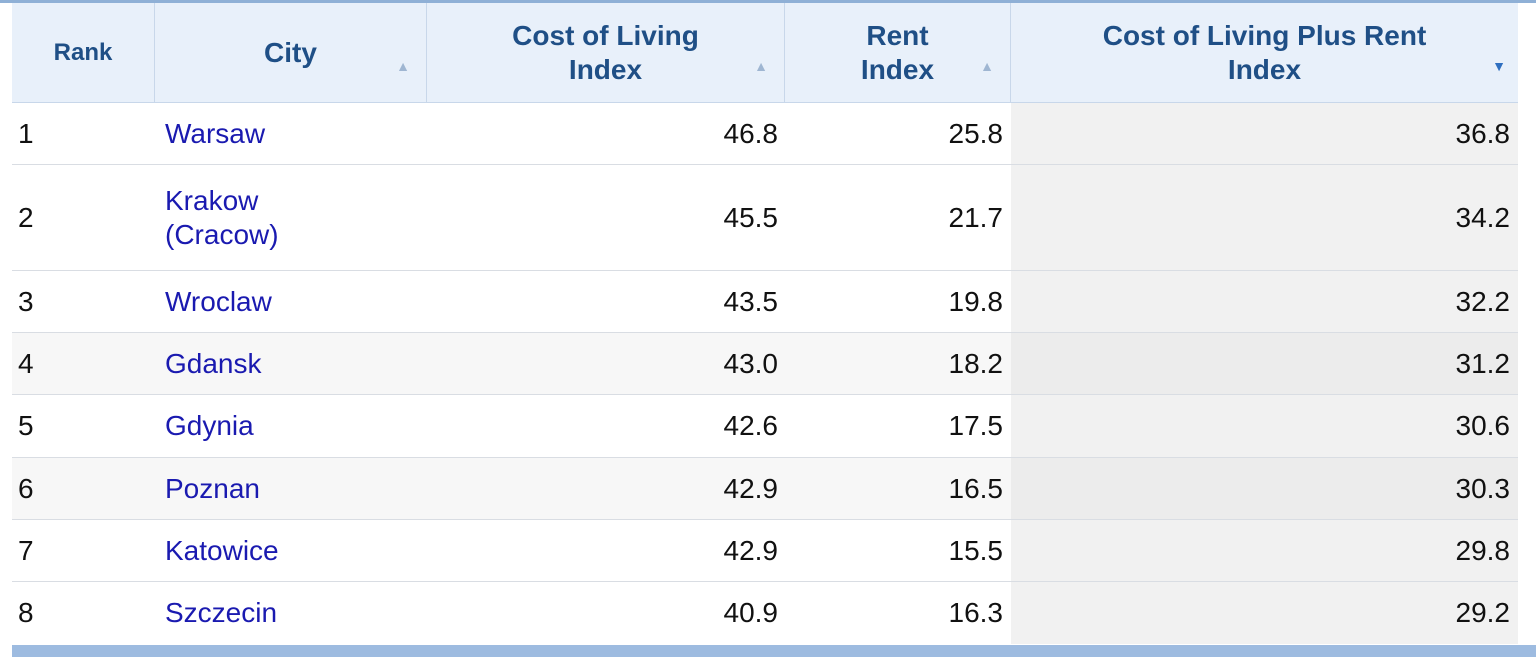 The height and width of the screenshot is (657, 1536). I want to click on table-row: 1 Warsaw 46.8 25.8 36.8, so click(765, 134).